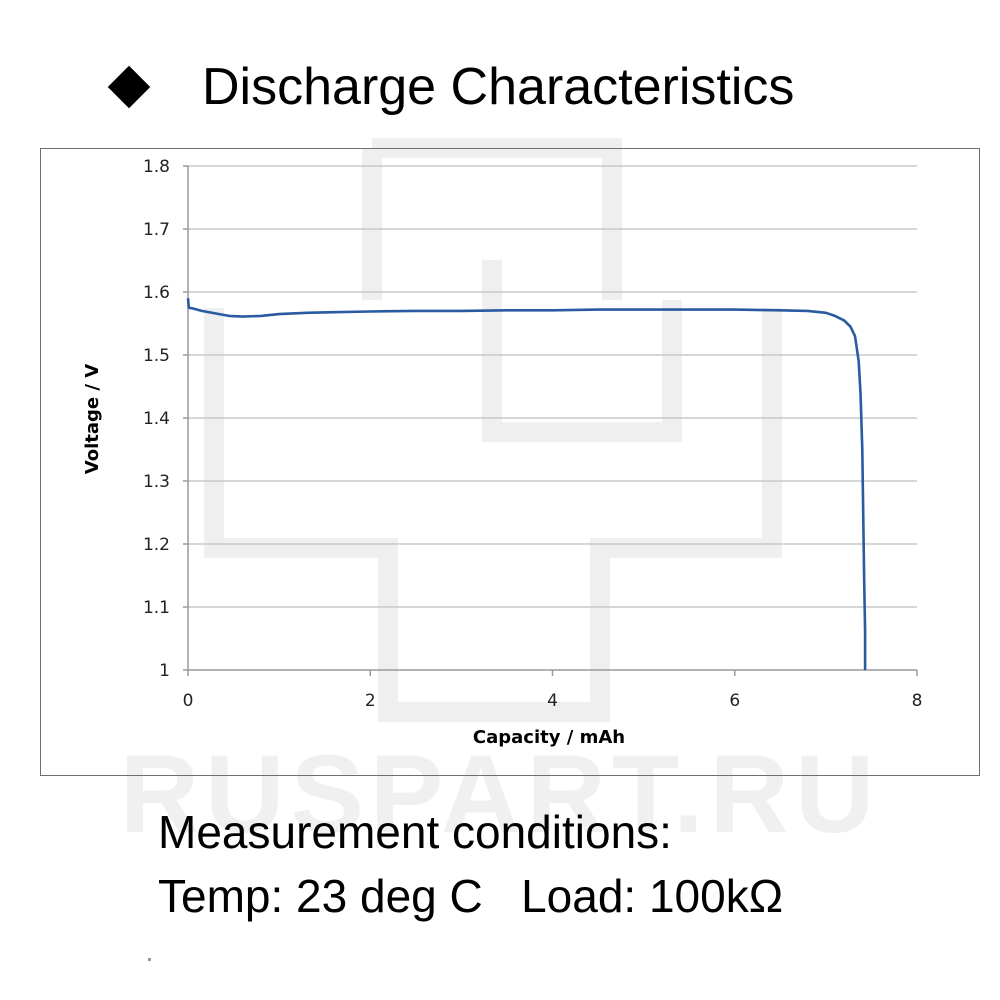 This screenshot has height=1000, width=1000. Describe the element at coordinates (156, 230) in the screenshot. I see `y-tick-label: 1.7` at that location.